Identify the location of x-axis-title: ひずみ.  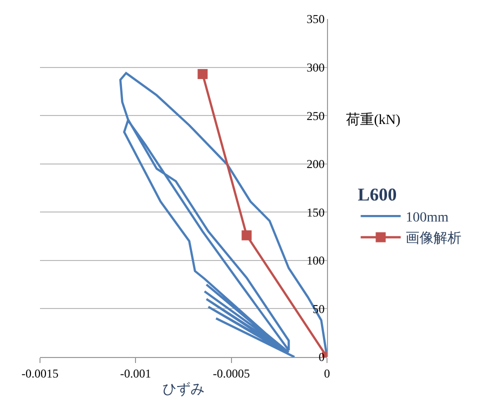
(183, 390).